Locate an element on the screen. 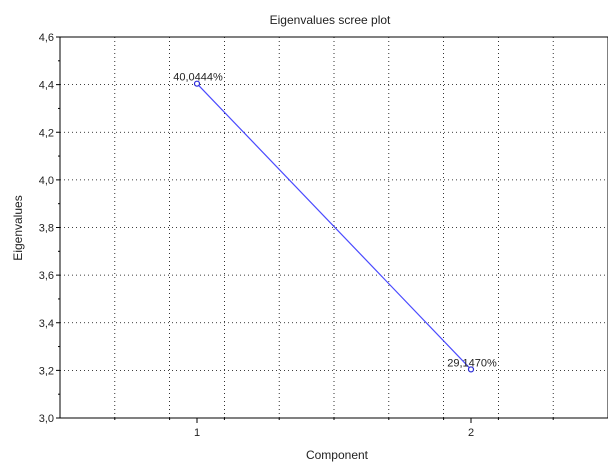 The height and width of the screenshot is (464, 608). x-tick-label: 2 is located at coordinates (471, 433).